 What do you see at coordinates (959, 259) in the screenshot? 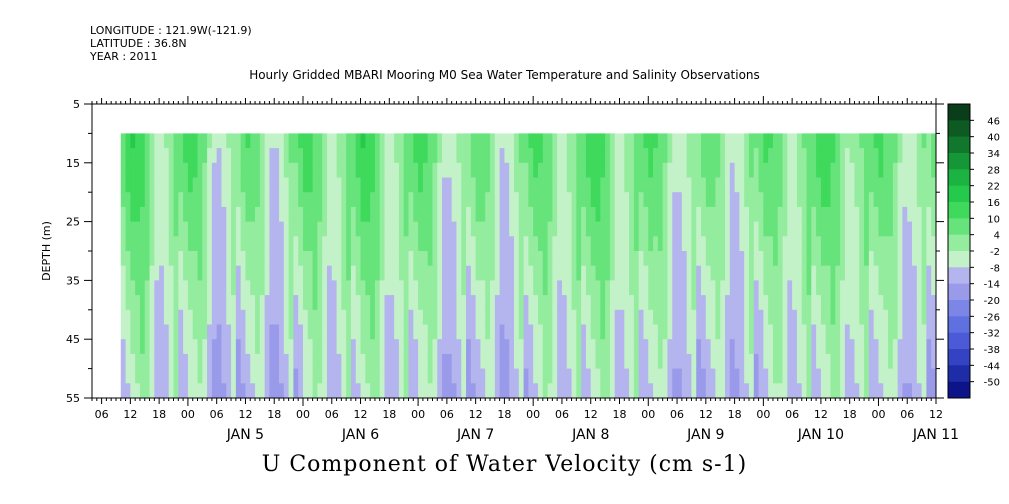
I see `colorbar-swatch` at bounding box center [959, 259].